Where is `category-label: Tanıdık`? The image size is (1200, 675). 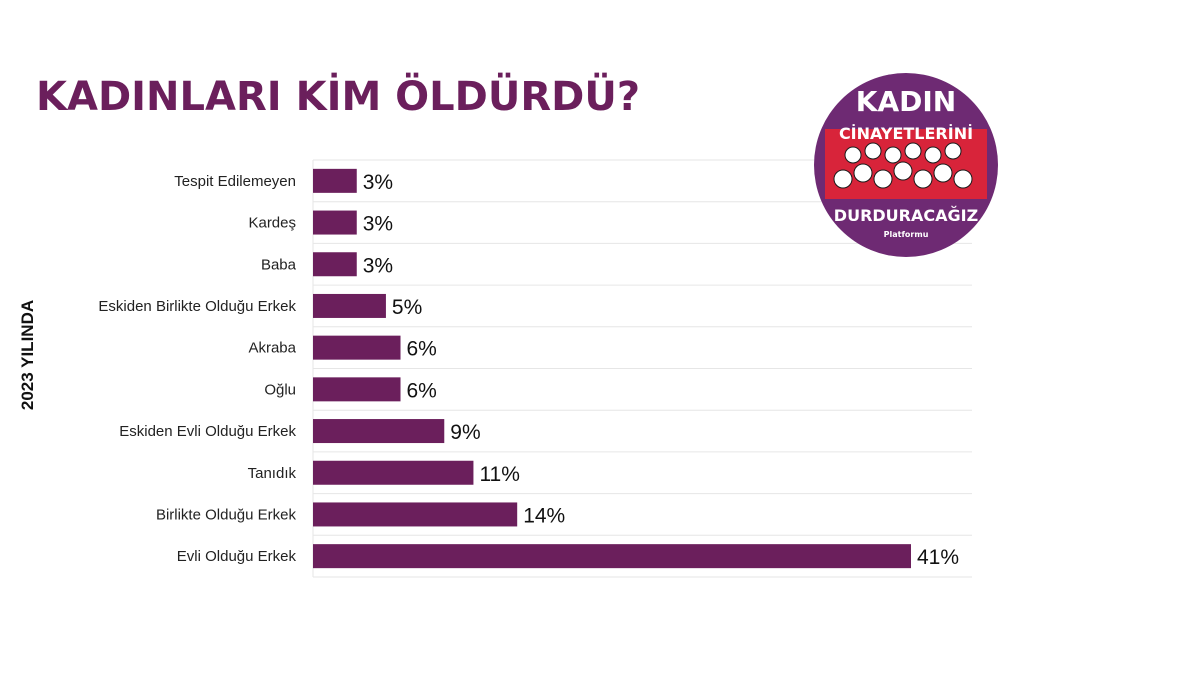 category-label: Tanıdık is located at coordinates (272, 473).